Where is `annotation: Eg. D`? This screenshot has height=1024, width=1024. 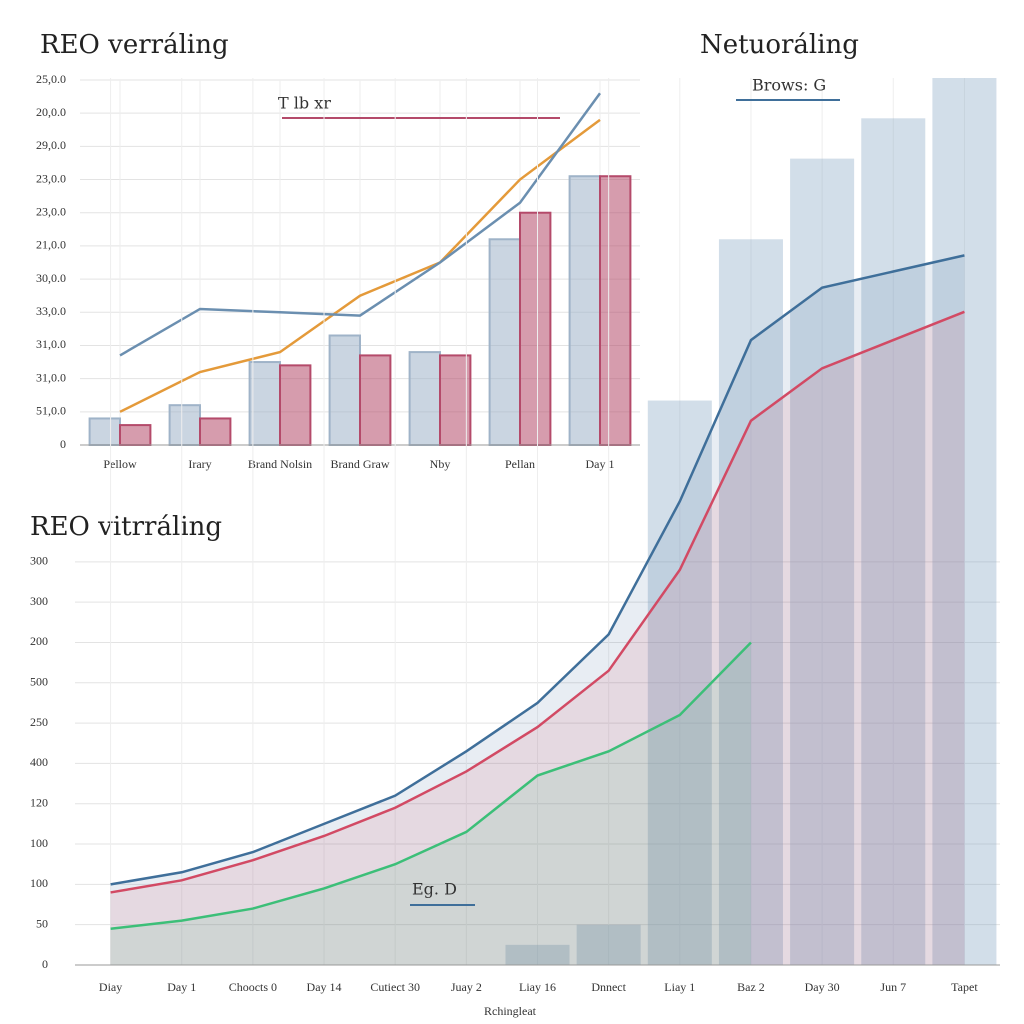 annotation: Eg. D is located at coordinates (434, 889).